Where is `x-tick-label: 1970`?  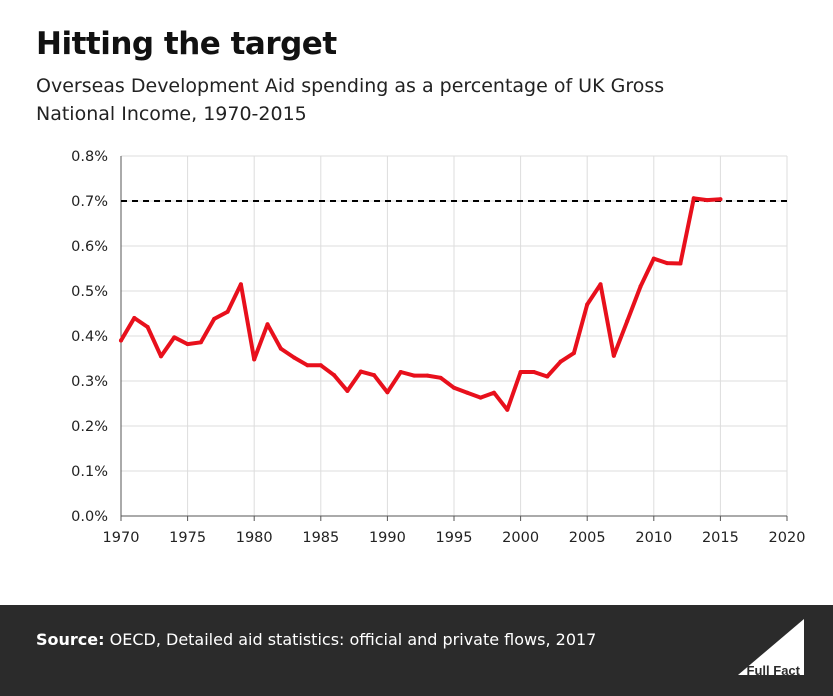 x-tick-label: 1970 is located at coordinates (121, 538).